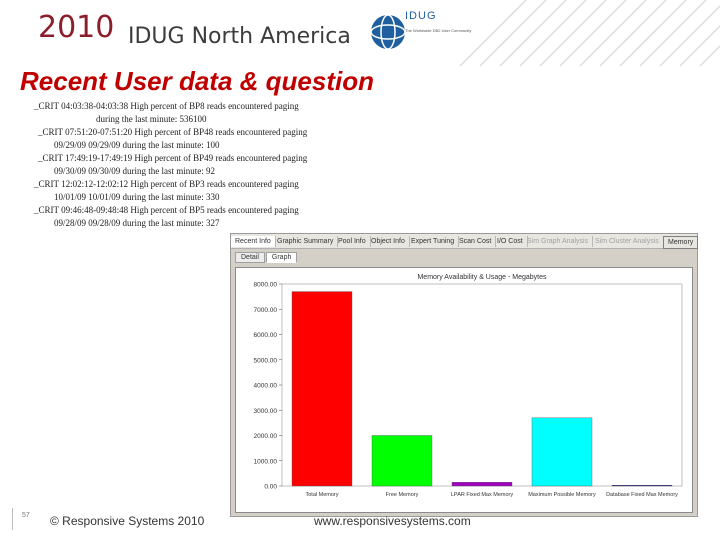 Image resolution: width=720 pixels, height=540 pixels. What do you see at coordinates (239, 36) in the screenshot?
I see `conference-name: IDUG North America` at bounding box center [239, 36].